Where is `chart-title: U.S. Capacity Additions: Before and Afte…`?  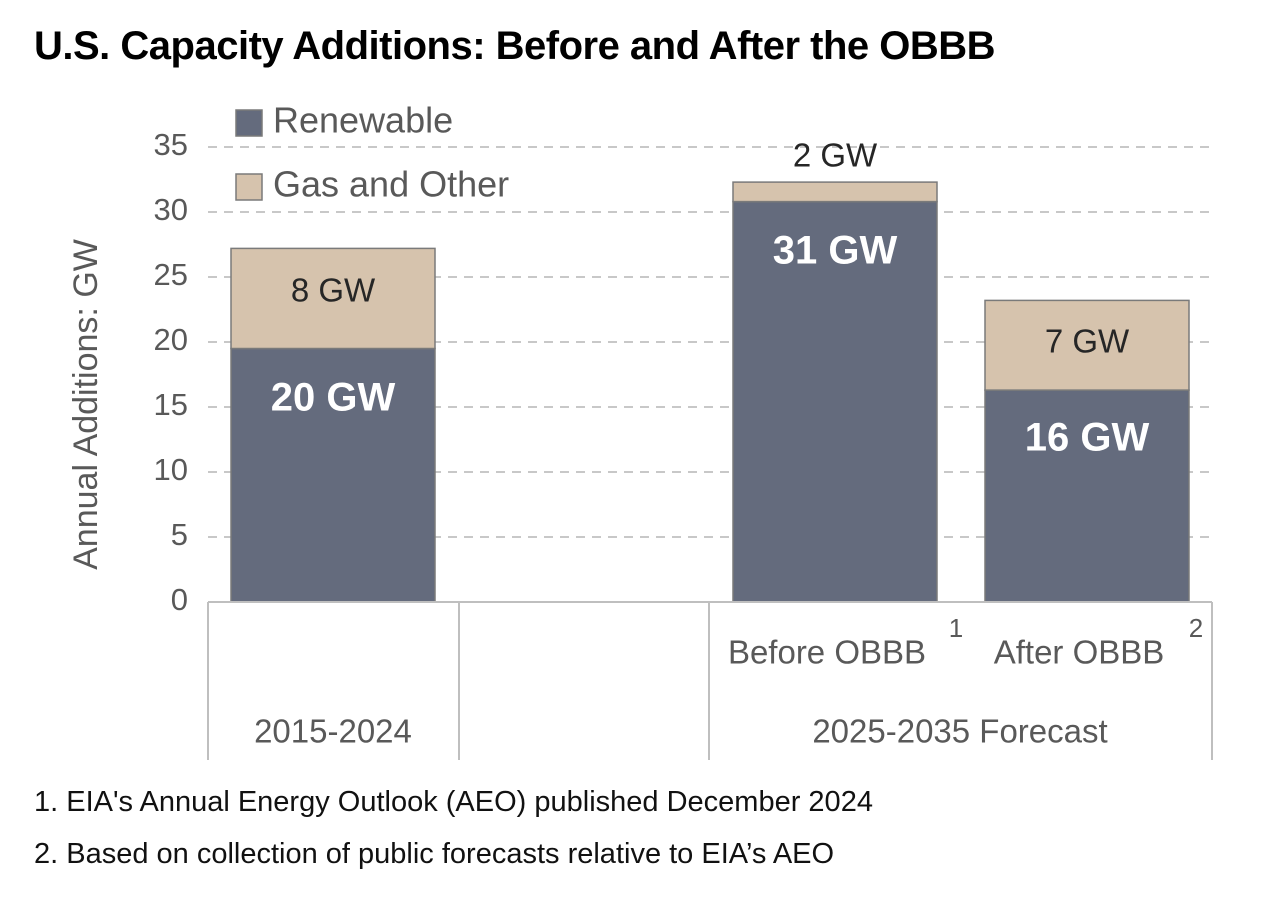
chart-title: U.S. Capacity Additions: Before and Afte… is located at coordinates (515, 46).